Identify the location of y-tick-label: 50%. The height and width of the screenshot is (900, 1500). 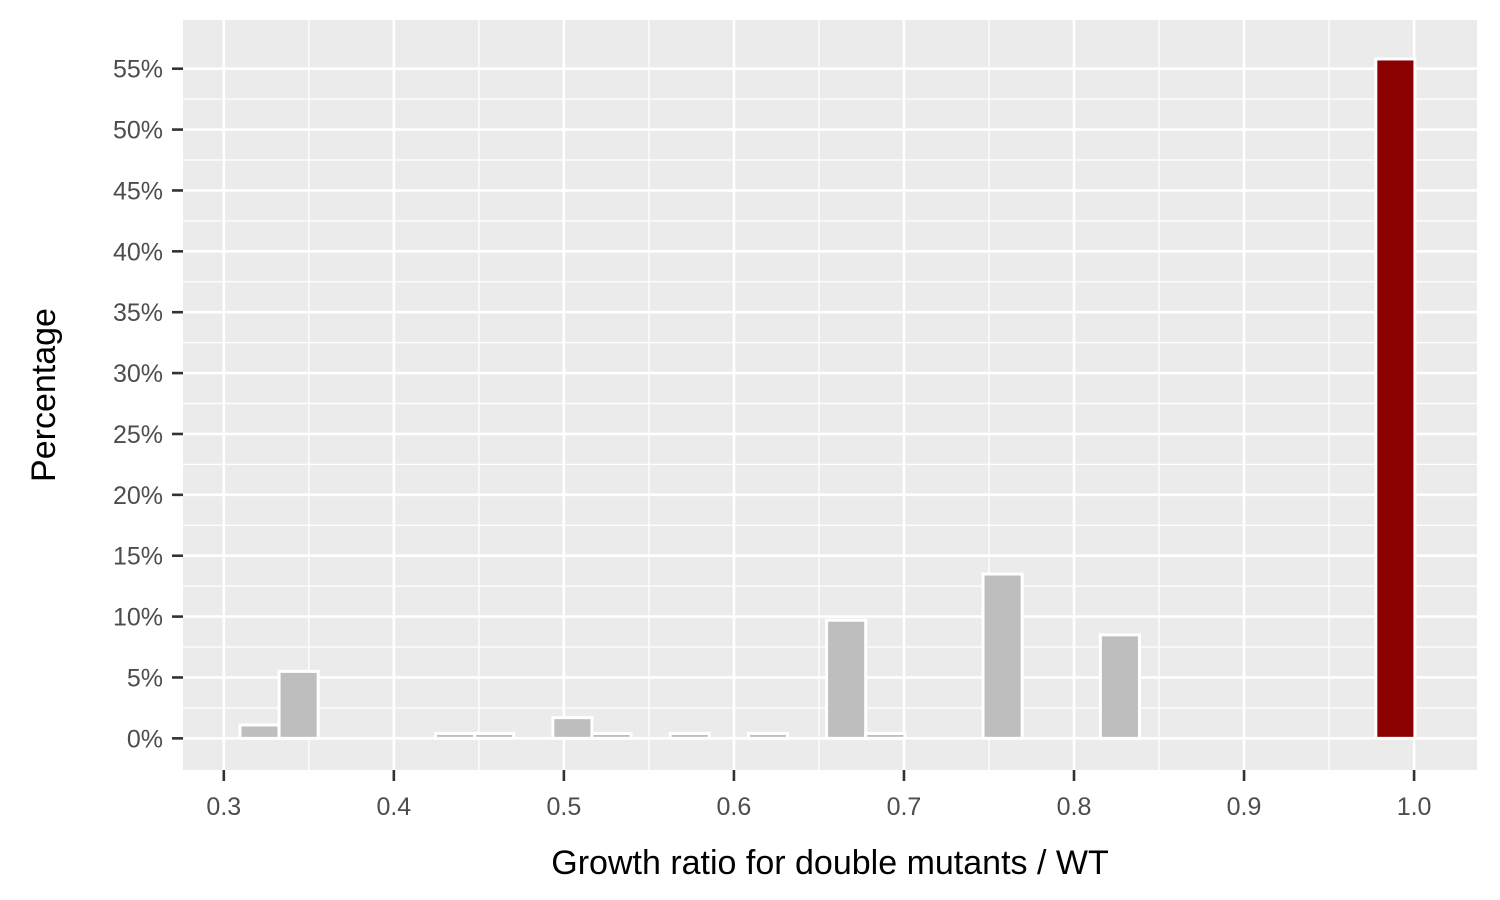
(138, 131).